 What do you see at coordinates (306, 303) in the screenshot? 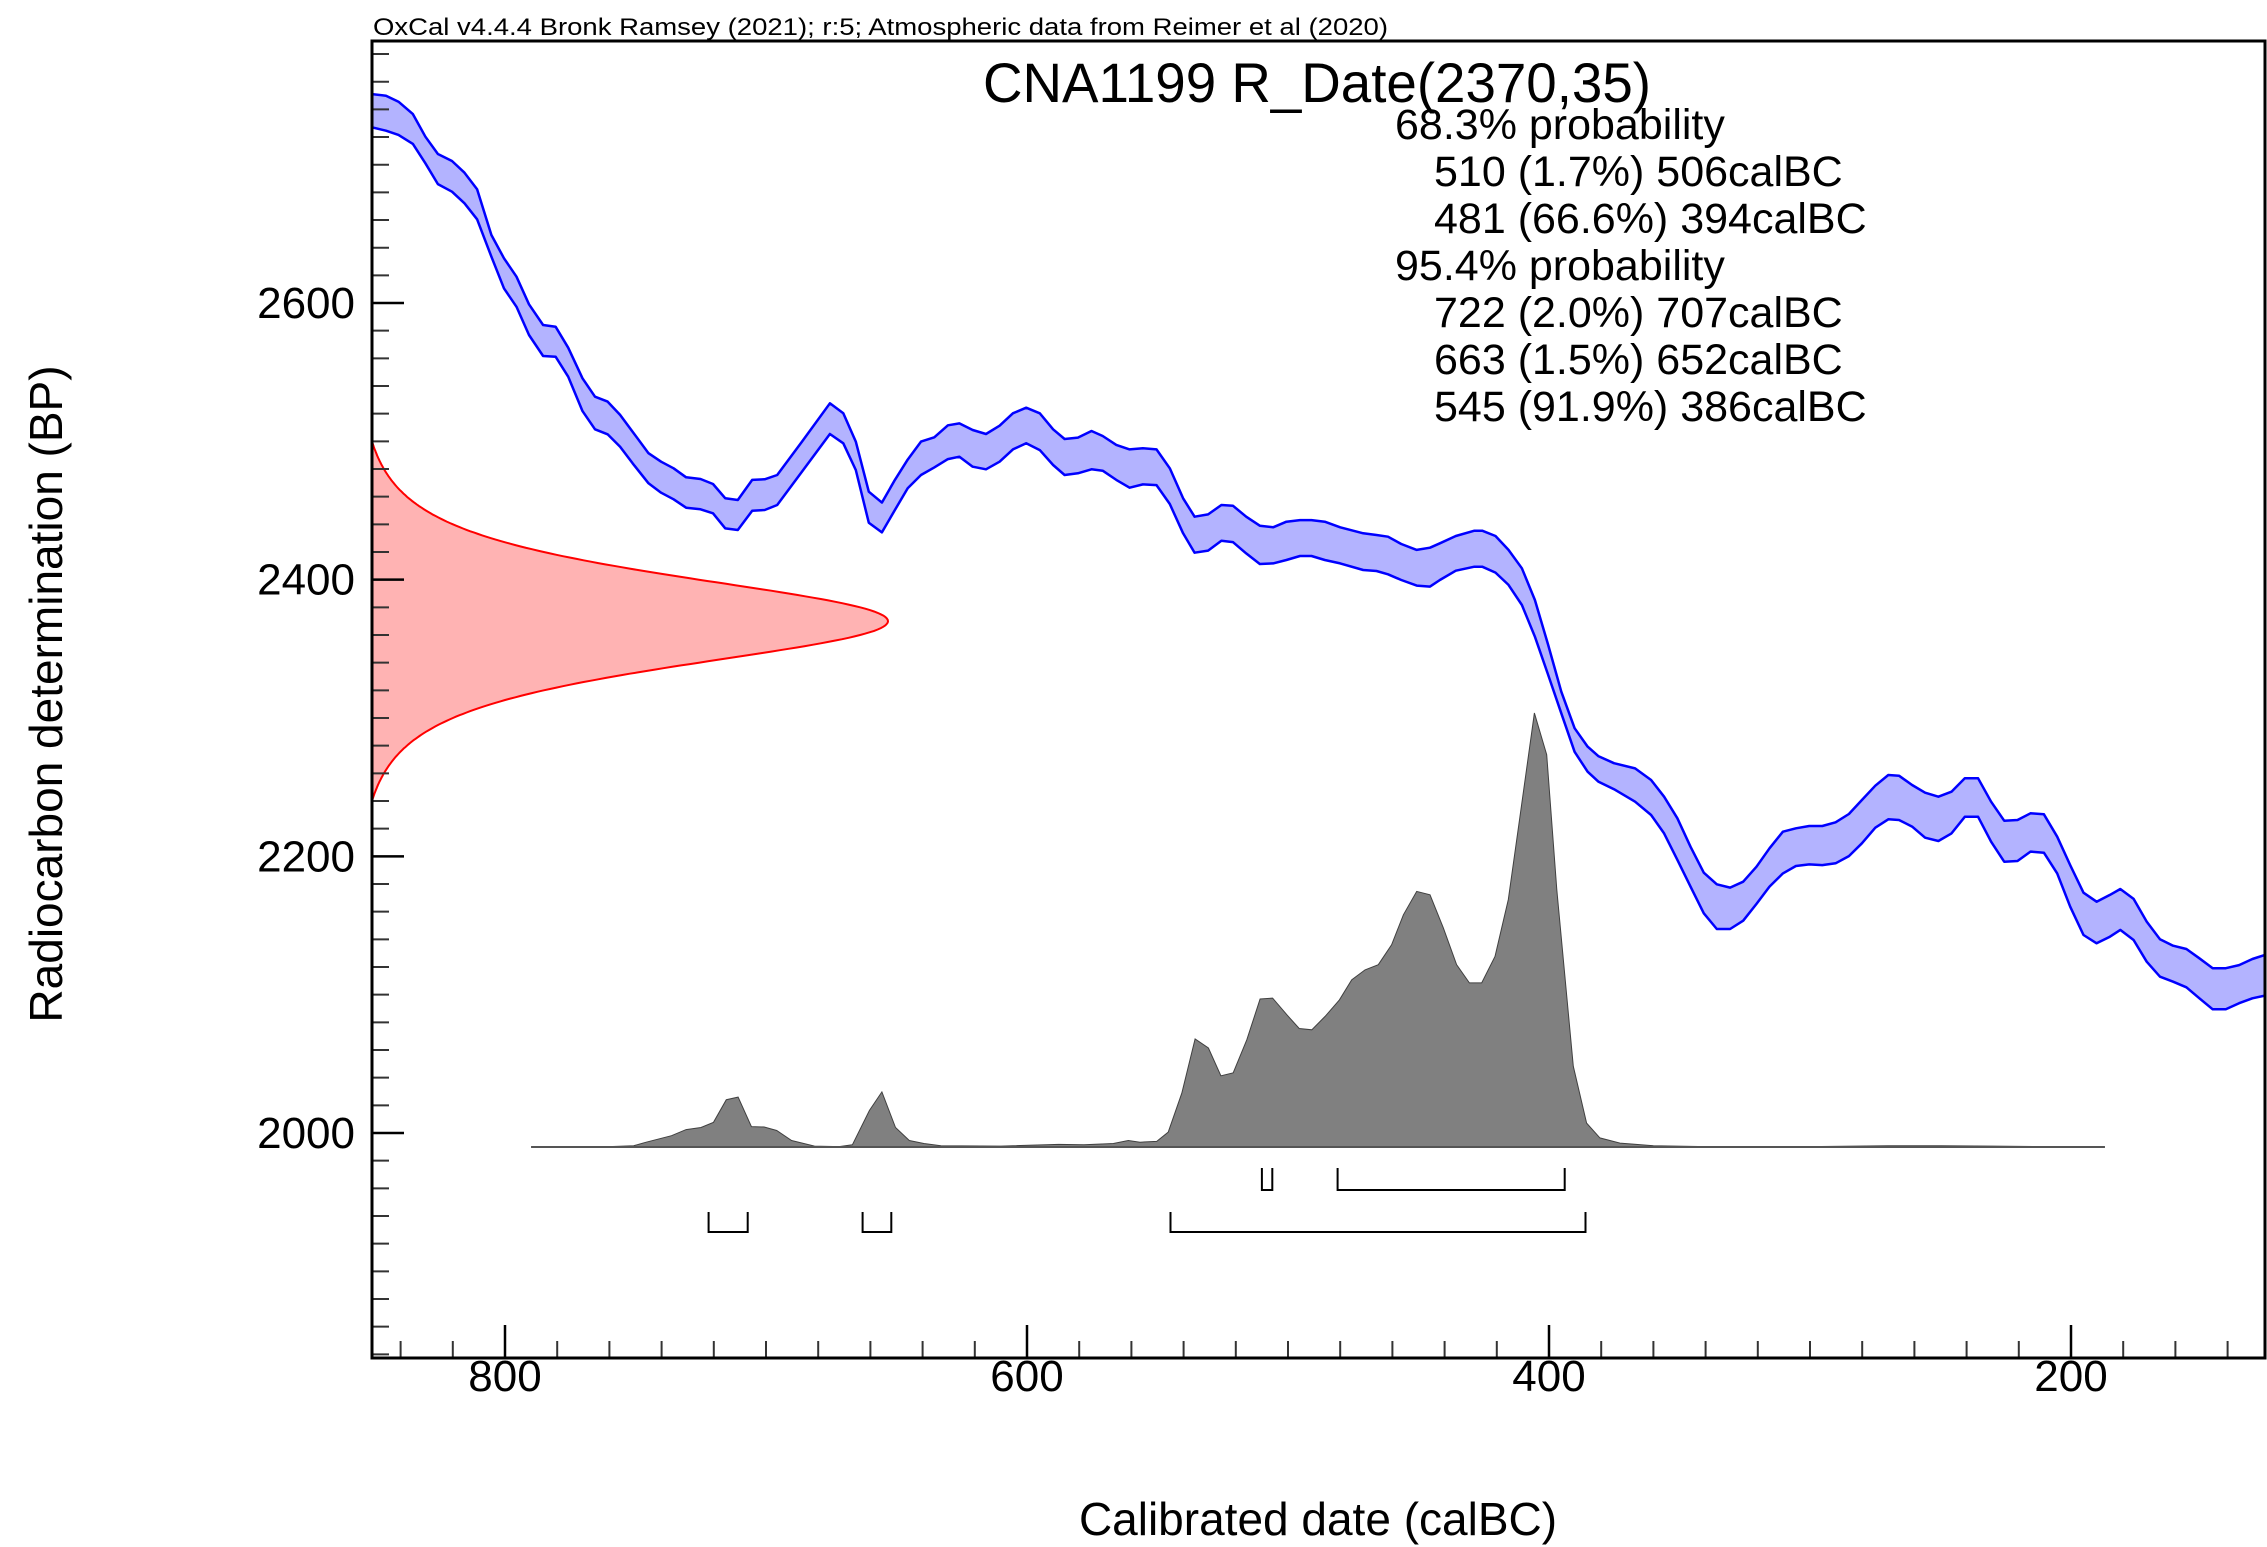
I see `y-tick-label: 2600` at bounding box center [306, 303].